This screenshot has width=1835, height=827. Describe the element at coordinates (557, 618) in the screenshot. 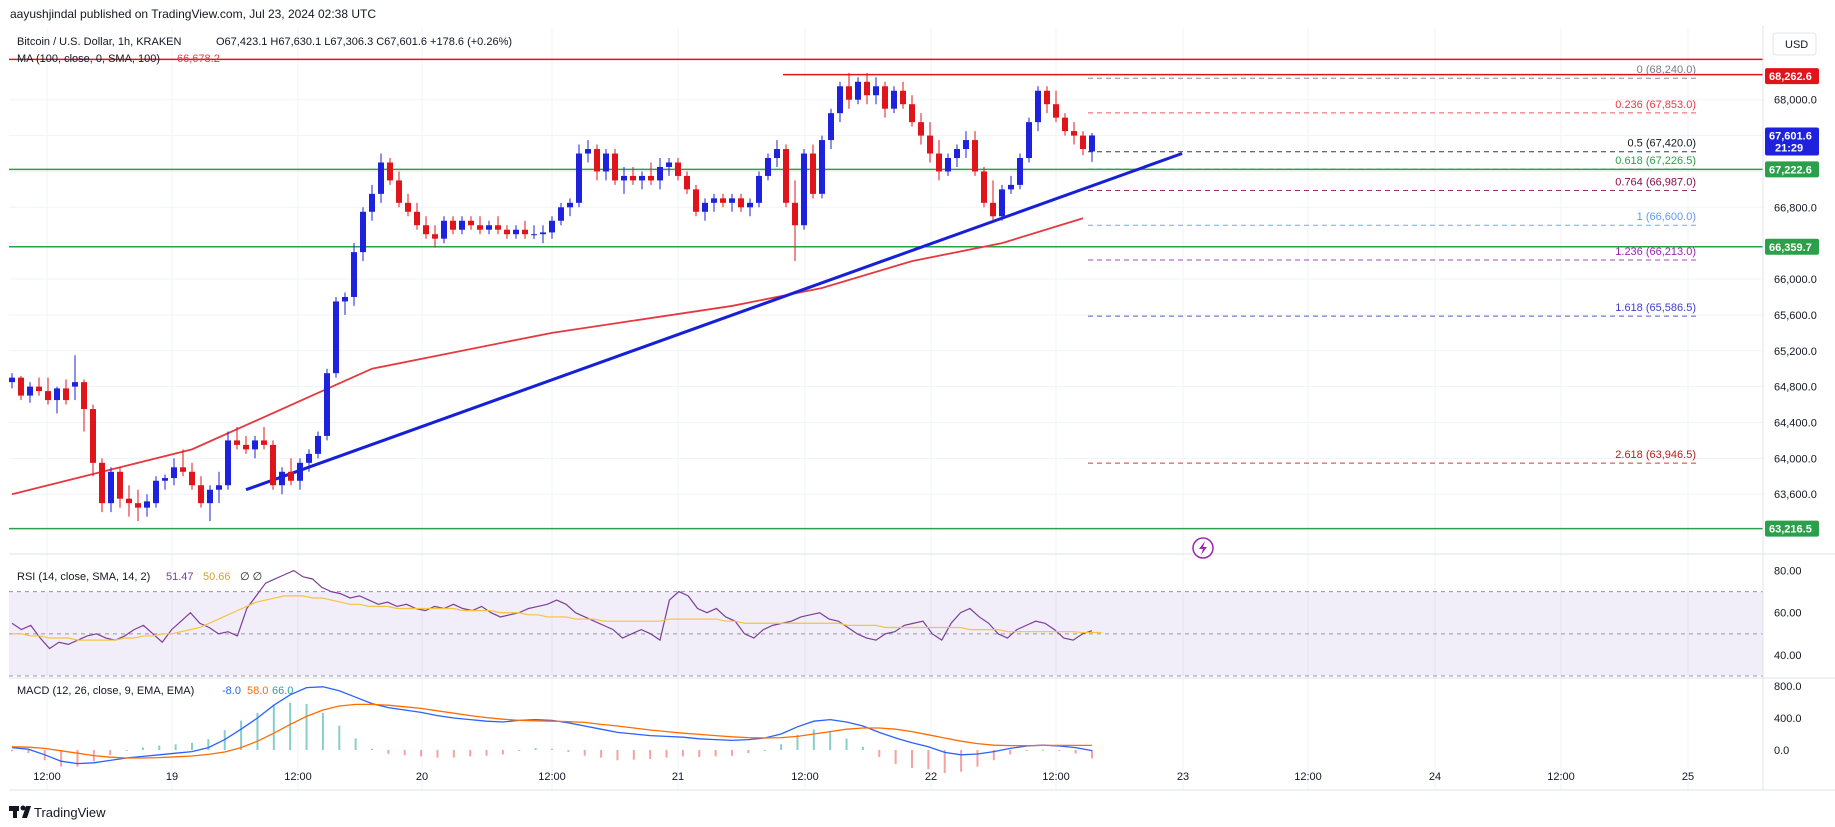

I see `rsi-ma-line` at that location.